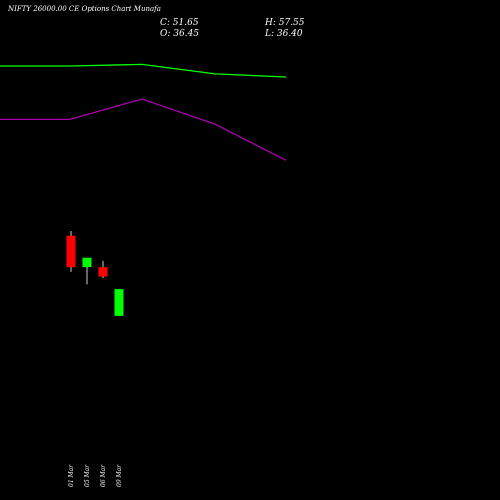 The height and width of the screenshot is (500, 500). What do you see at coordinates (87, 475) in the screenshot?
I see `x-tick-label: 05 Mar` at bounding box center [87, 475].